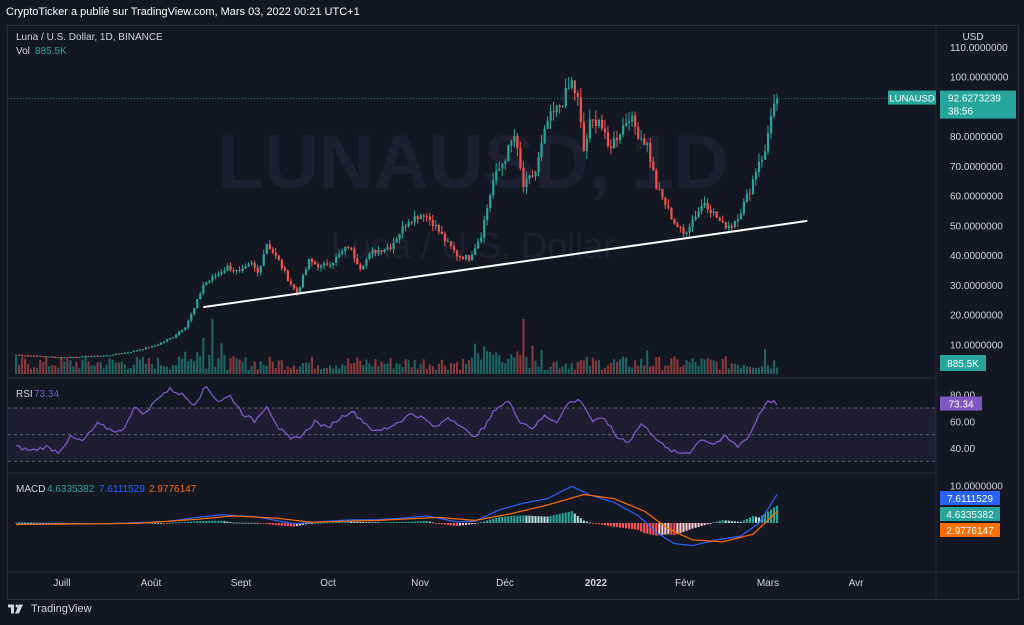 The height and width of the screenshot is (625, 1024). I want to click on macd-signal-line, so click(397, 518).